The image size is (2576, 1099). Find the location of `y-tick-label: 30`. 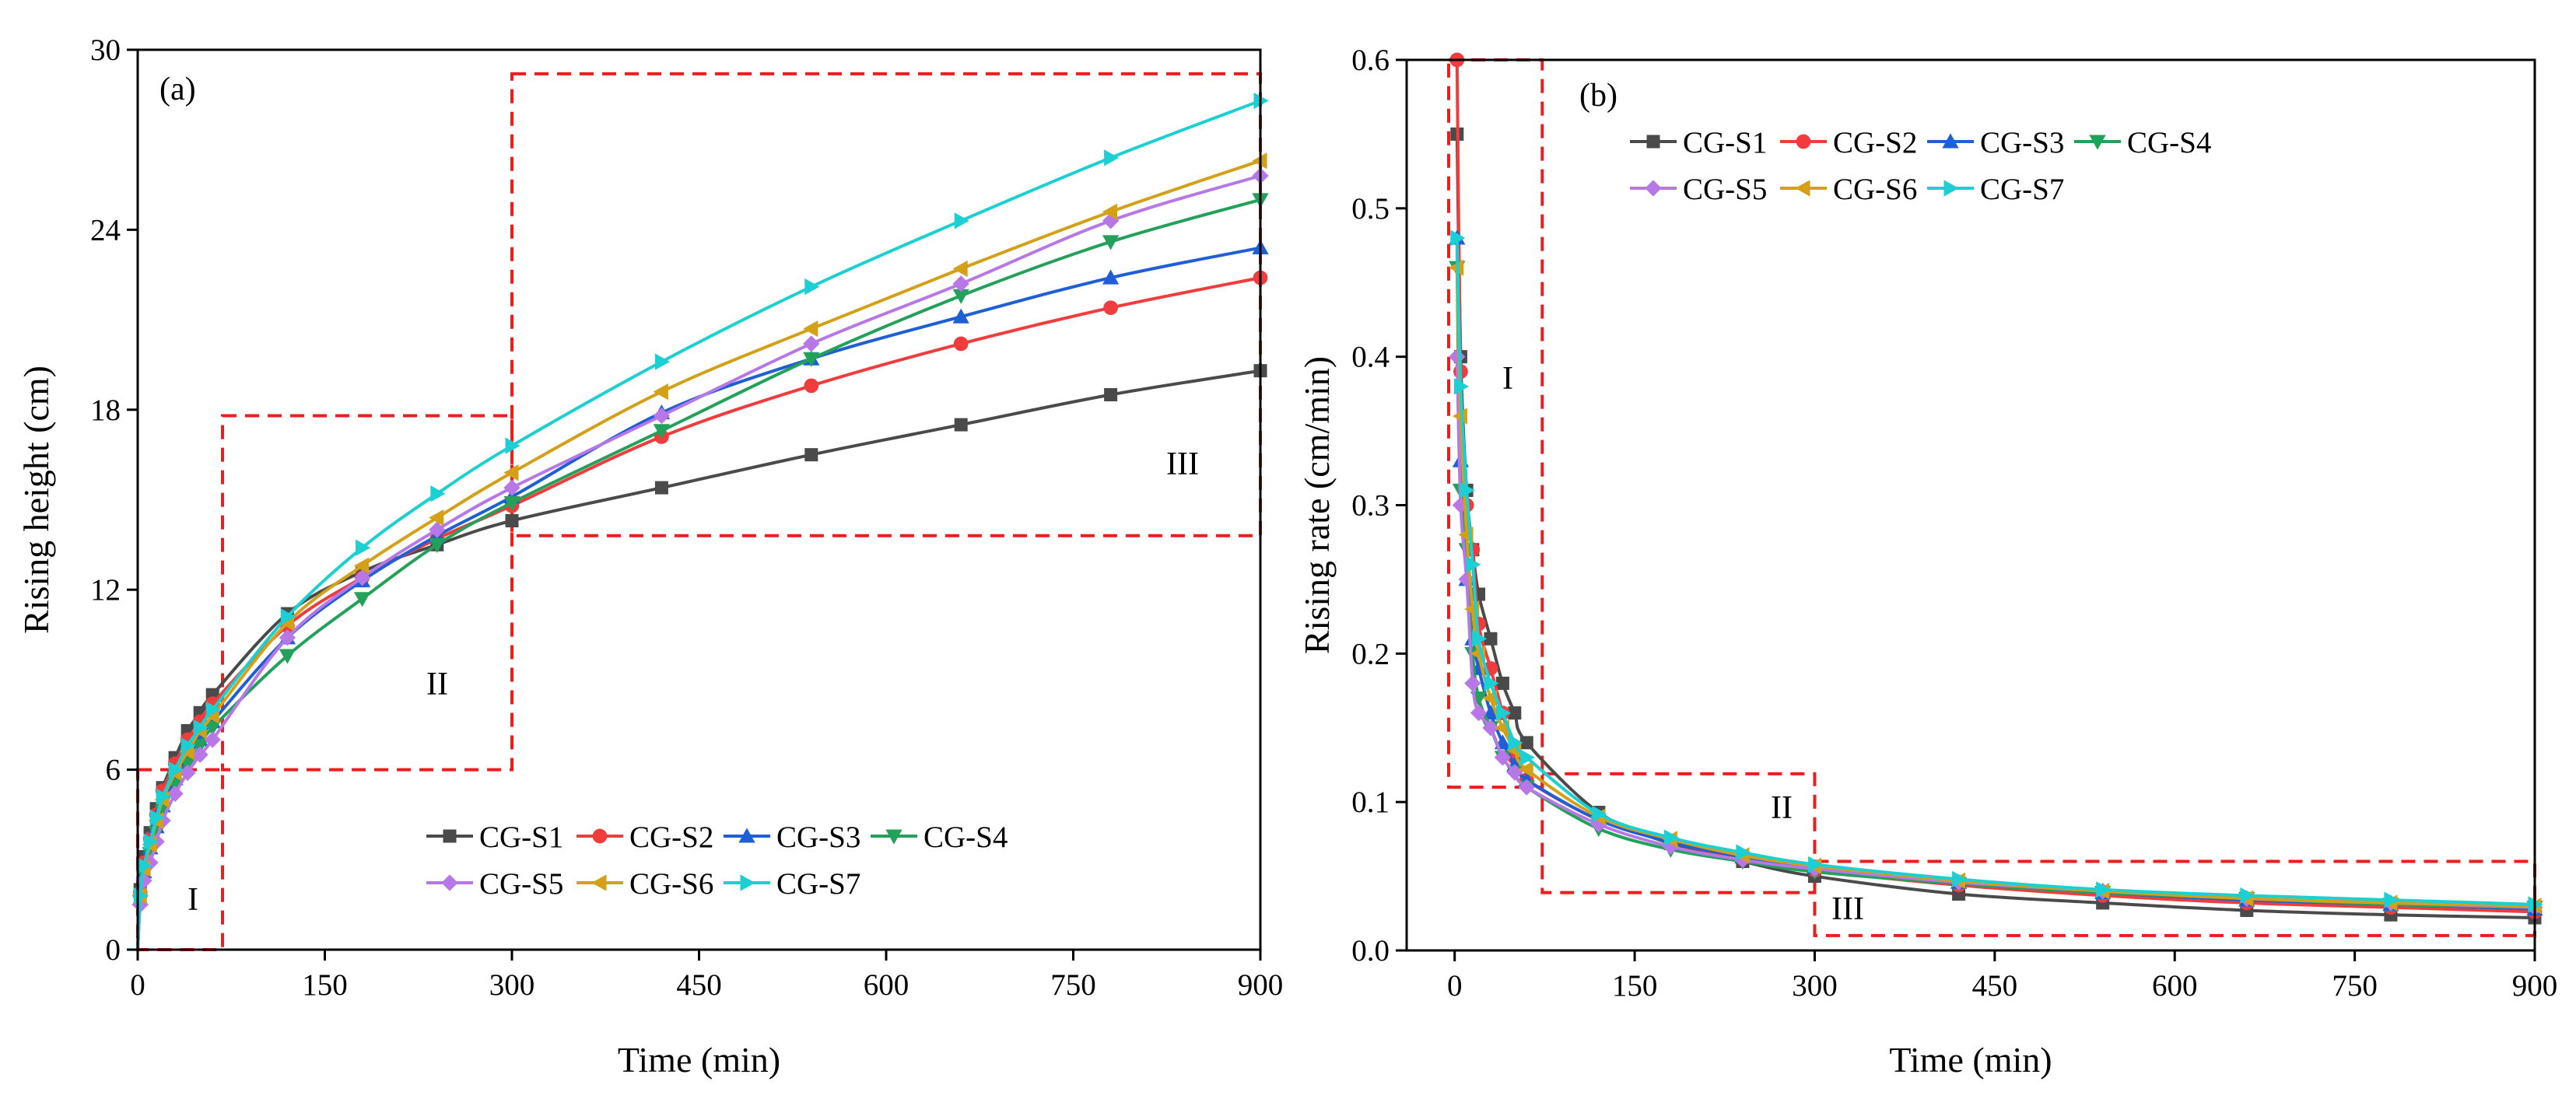

y-tick-label: 30 is located at coordinates (105, 50).